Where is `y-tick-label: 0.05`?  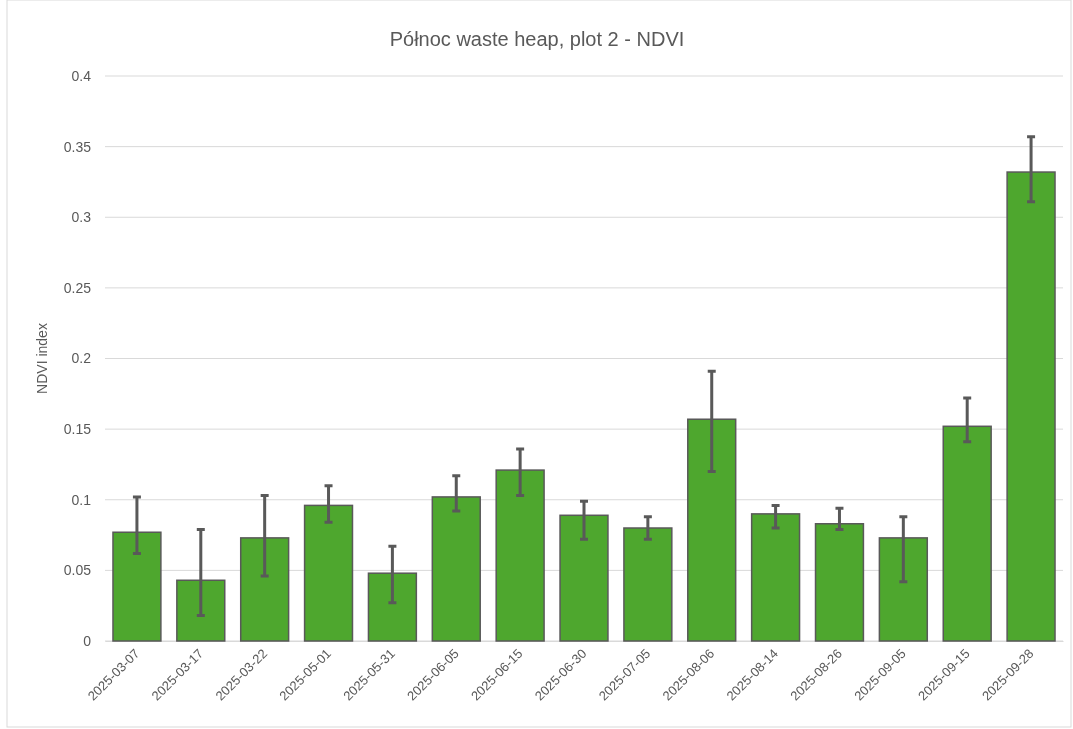 y-tick-label: 0.05 is located at coordinates (77, 570).